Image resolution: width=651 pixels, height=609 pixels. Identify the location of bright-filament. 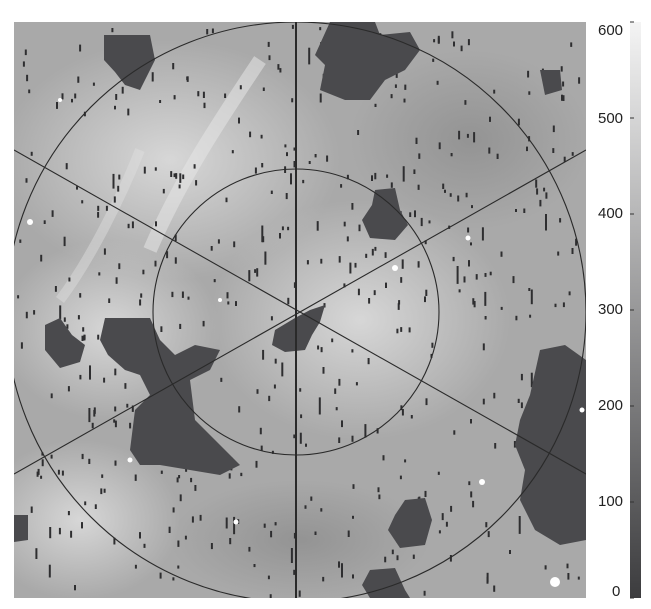
(100, 225).